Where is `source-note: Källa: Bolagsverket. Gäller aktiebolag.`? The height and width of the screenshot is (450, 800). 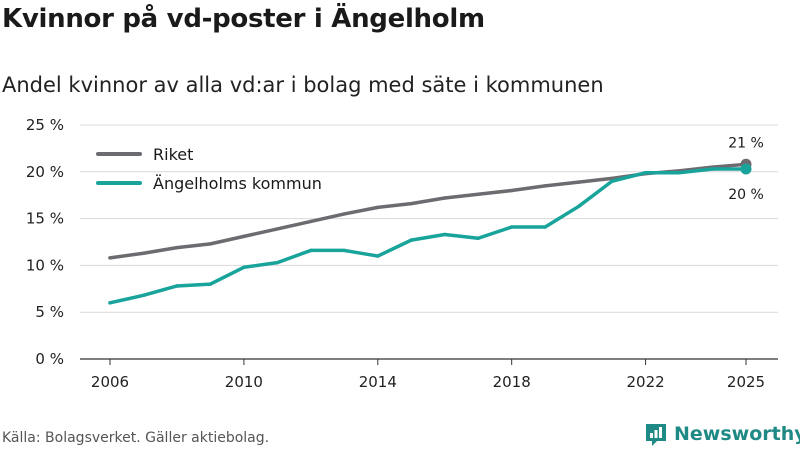
source-note: Källa: Bolagsverket. Gäller aktiebolag. is located at coordinates (136, 438).